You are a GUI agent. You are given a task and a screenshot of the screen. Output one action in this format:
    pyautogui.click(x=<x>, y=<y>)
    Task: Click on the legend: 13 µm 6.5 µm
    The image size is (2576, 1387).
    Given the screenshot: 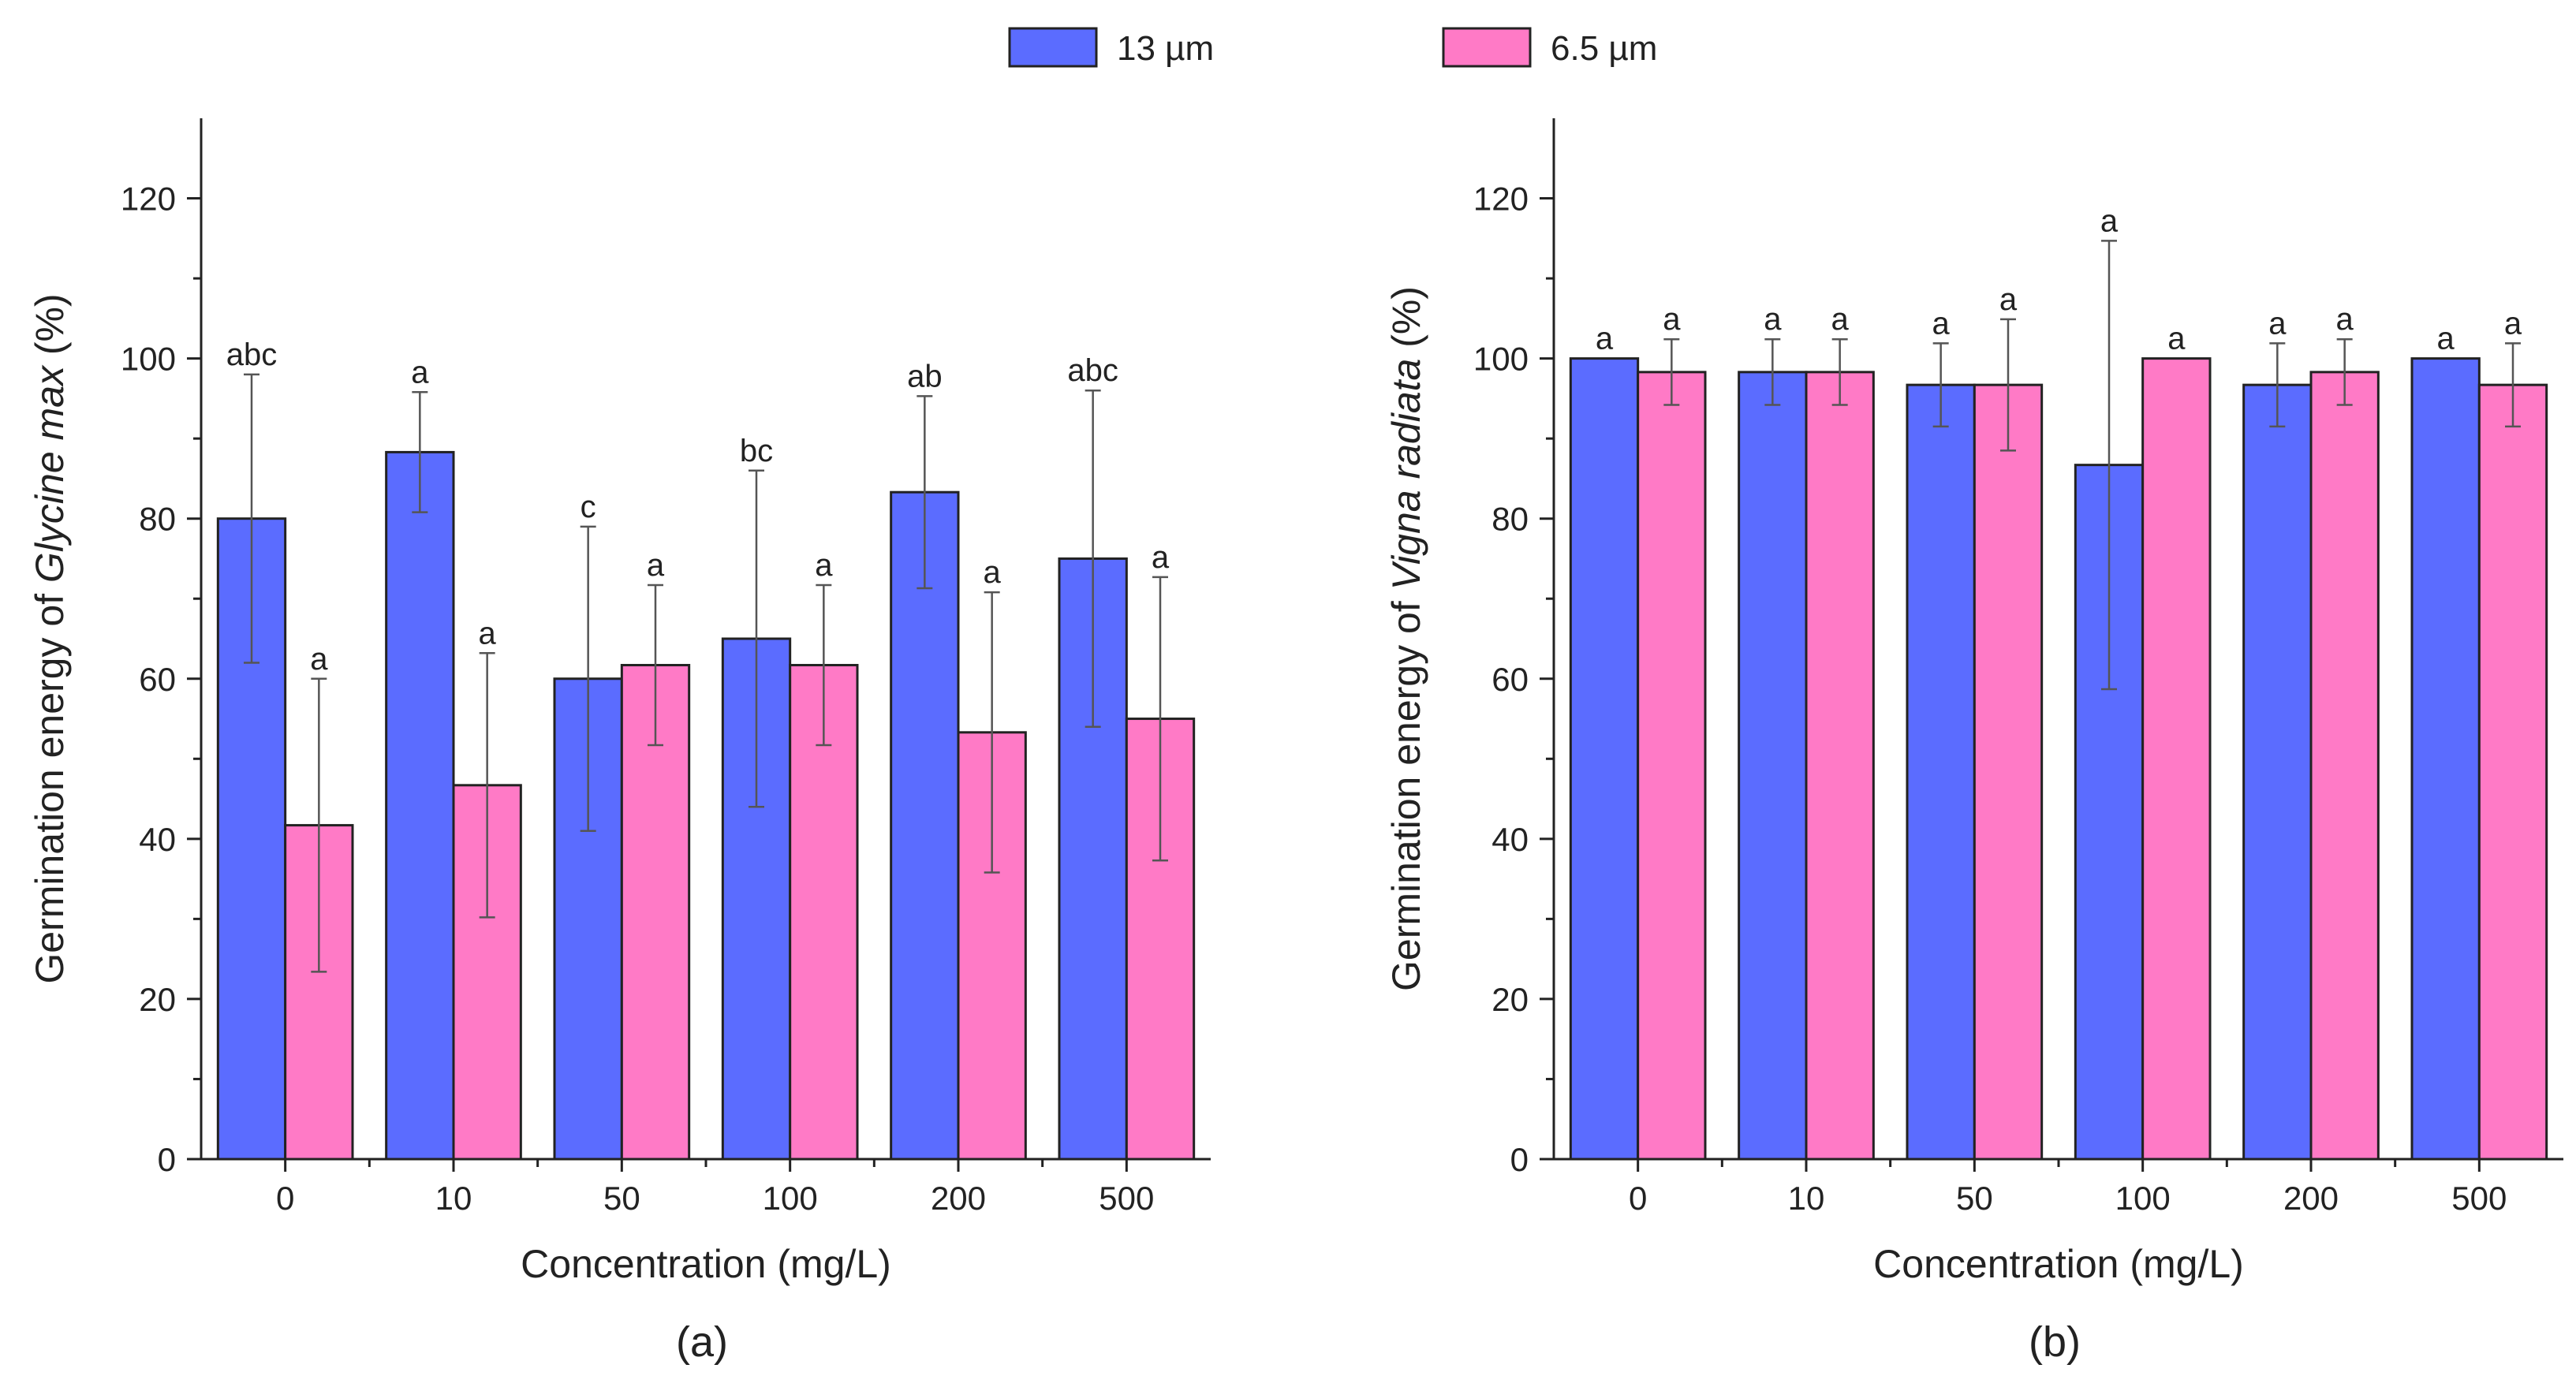 What is the action you would take?
    pyautogui.click(x=1332, y=47)
    